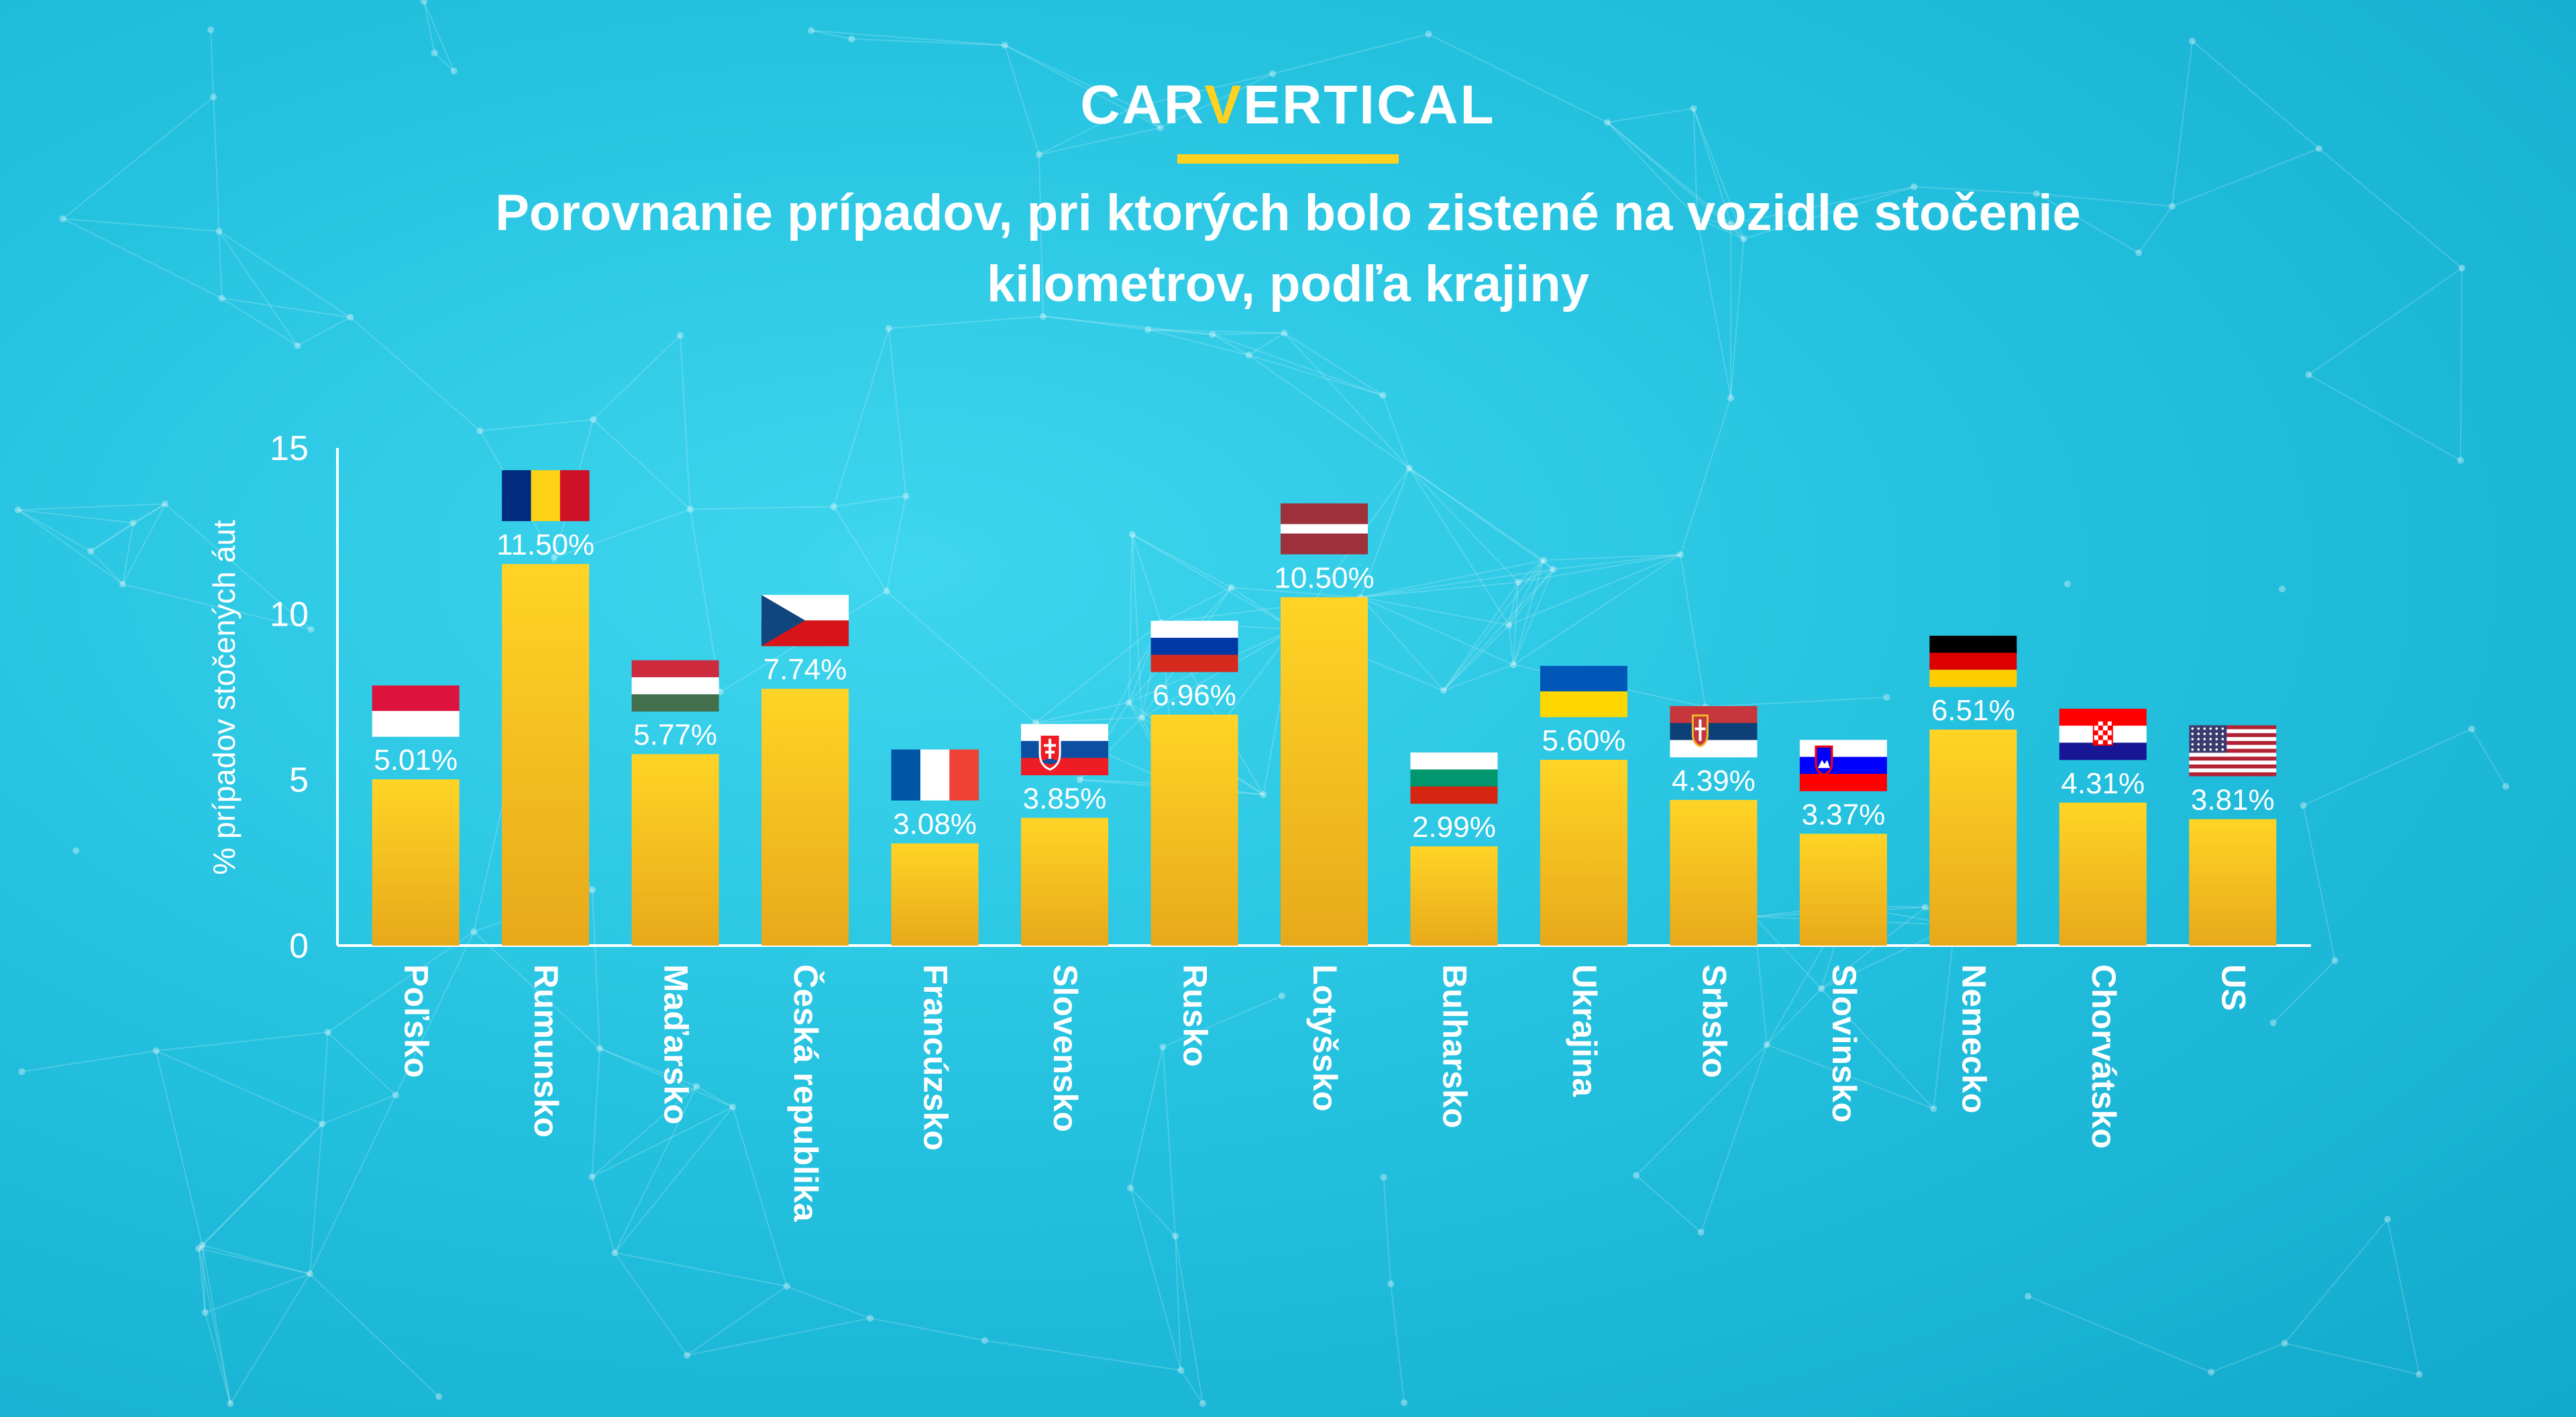  What do you see at coordinates (1454, 827) in the screenshot?
I see `data-label: 2.99%` at bounding box center [1454, 827].